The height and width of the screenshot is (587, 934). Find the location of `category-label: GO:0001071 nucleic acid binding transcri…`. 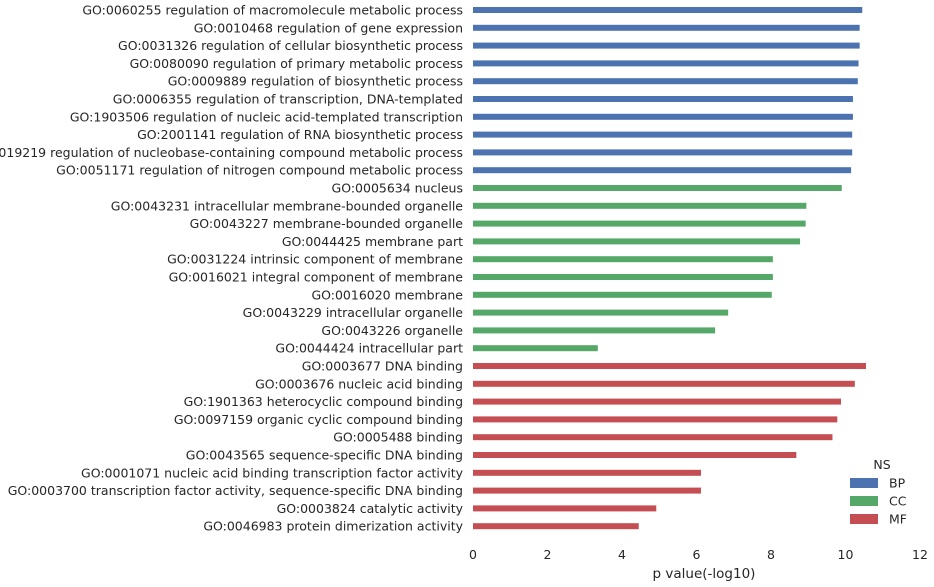

category-label: GO:0001071 nucleic acid binding transcri… is located at coordinates (272, 472).